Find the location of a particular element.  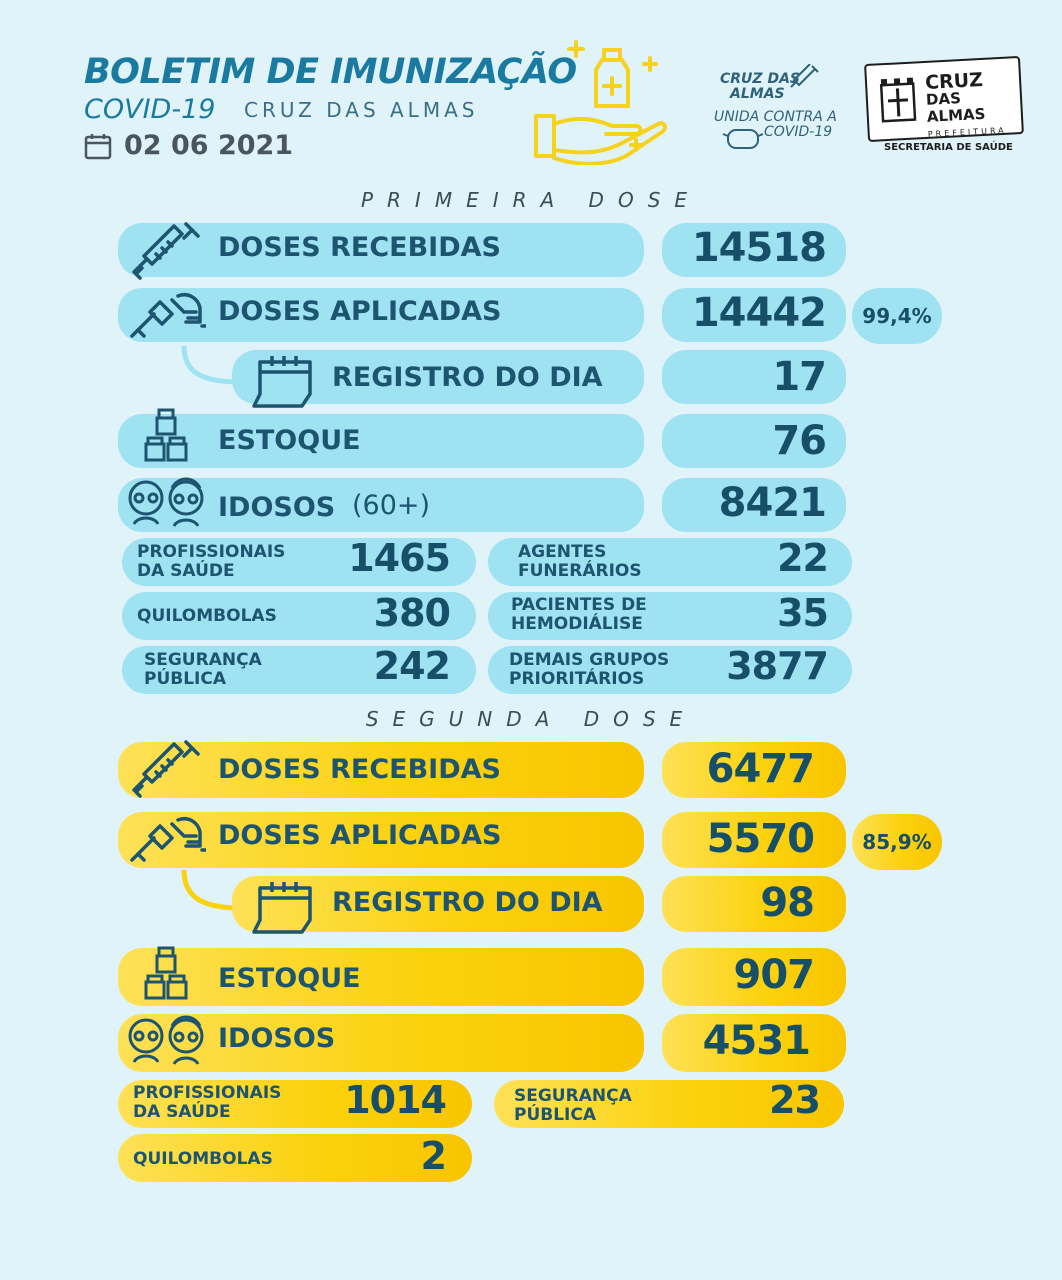

section-primeira-dose: PRIMEIRA DOSE is located at coordinates (531, 200).